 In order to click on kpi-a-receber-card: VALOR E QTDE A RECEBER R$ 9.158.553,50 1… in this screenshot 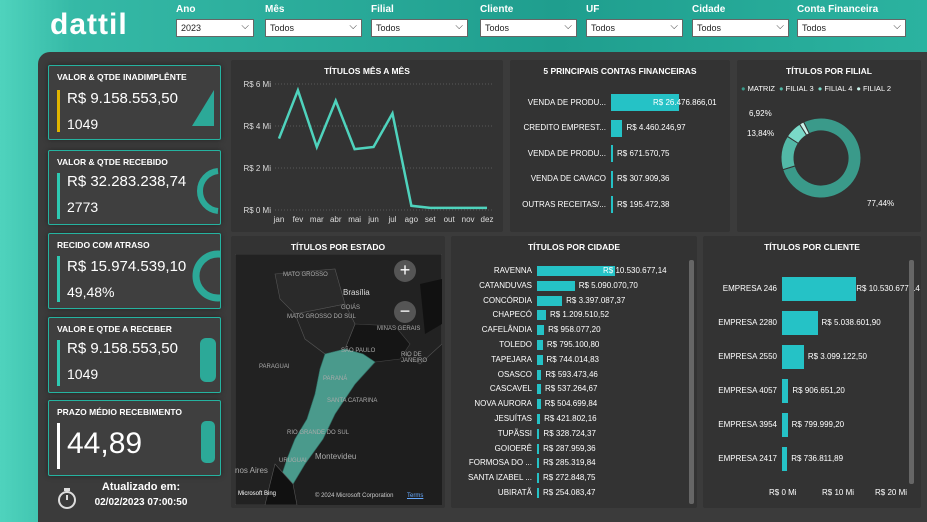, I will do `click(134, 355)`.